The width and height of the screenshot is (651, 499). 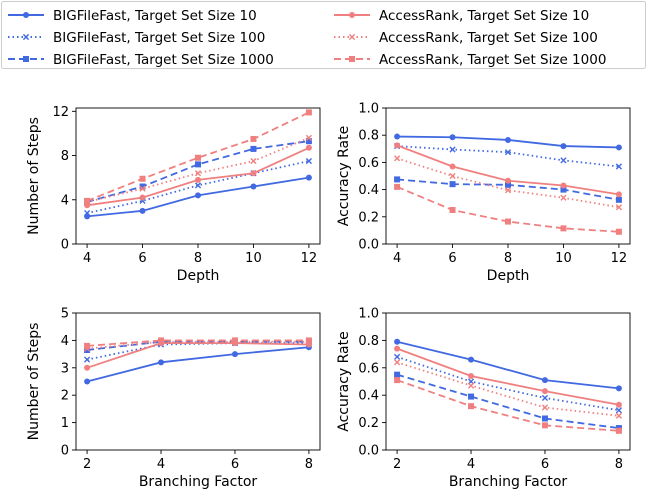 I want to click on y-tick-label: 4, so click(x=65, y=200).